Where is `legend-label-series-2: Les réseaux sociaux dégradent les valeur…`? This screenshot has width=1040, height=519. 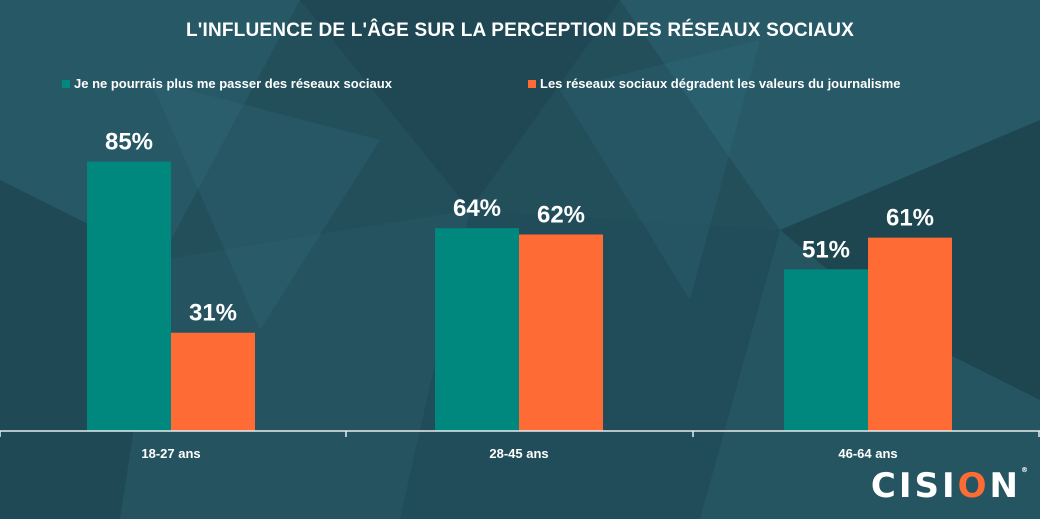 legend-label-series-2: Les réseaux sociaux dégradent les valeur… is located at coordinates (720, 83).